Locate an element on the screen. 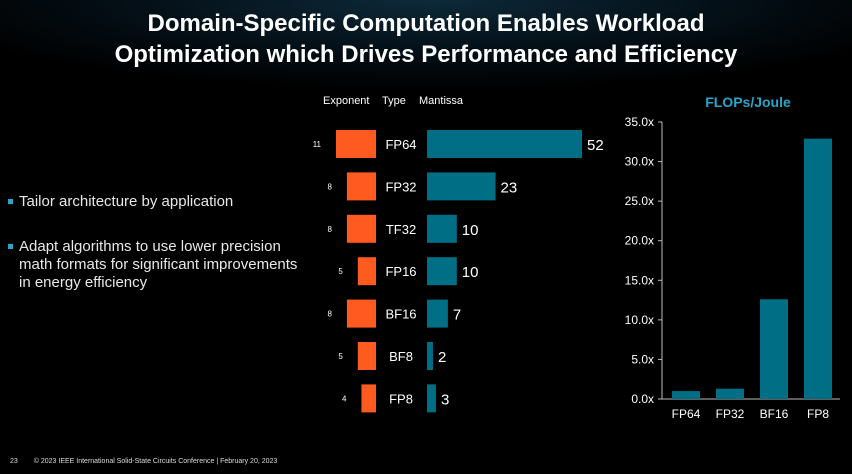  header-mantissa: Mantissa is located at coordinates (441, 101).